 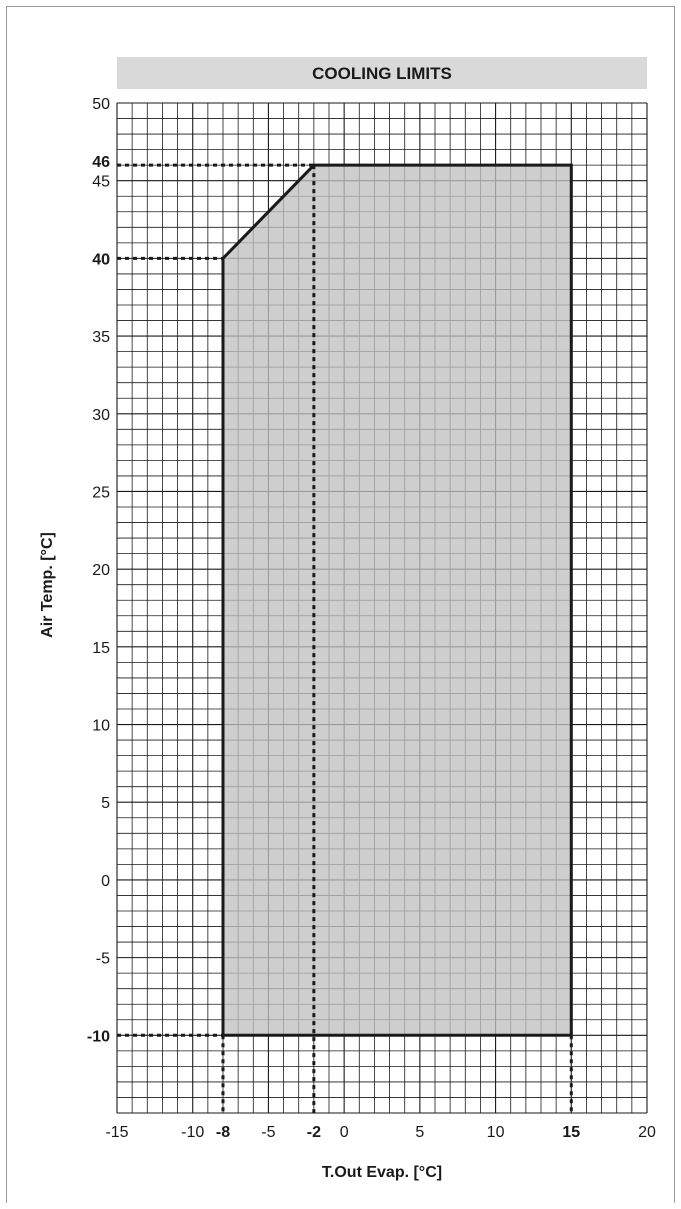 I want to click on y-tick-label: 40, so click(x=101, y=259).